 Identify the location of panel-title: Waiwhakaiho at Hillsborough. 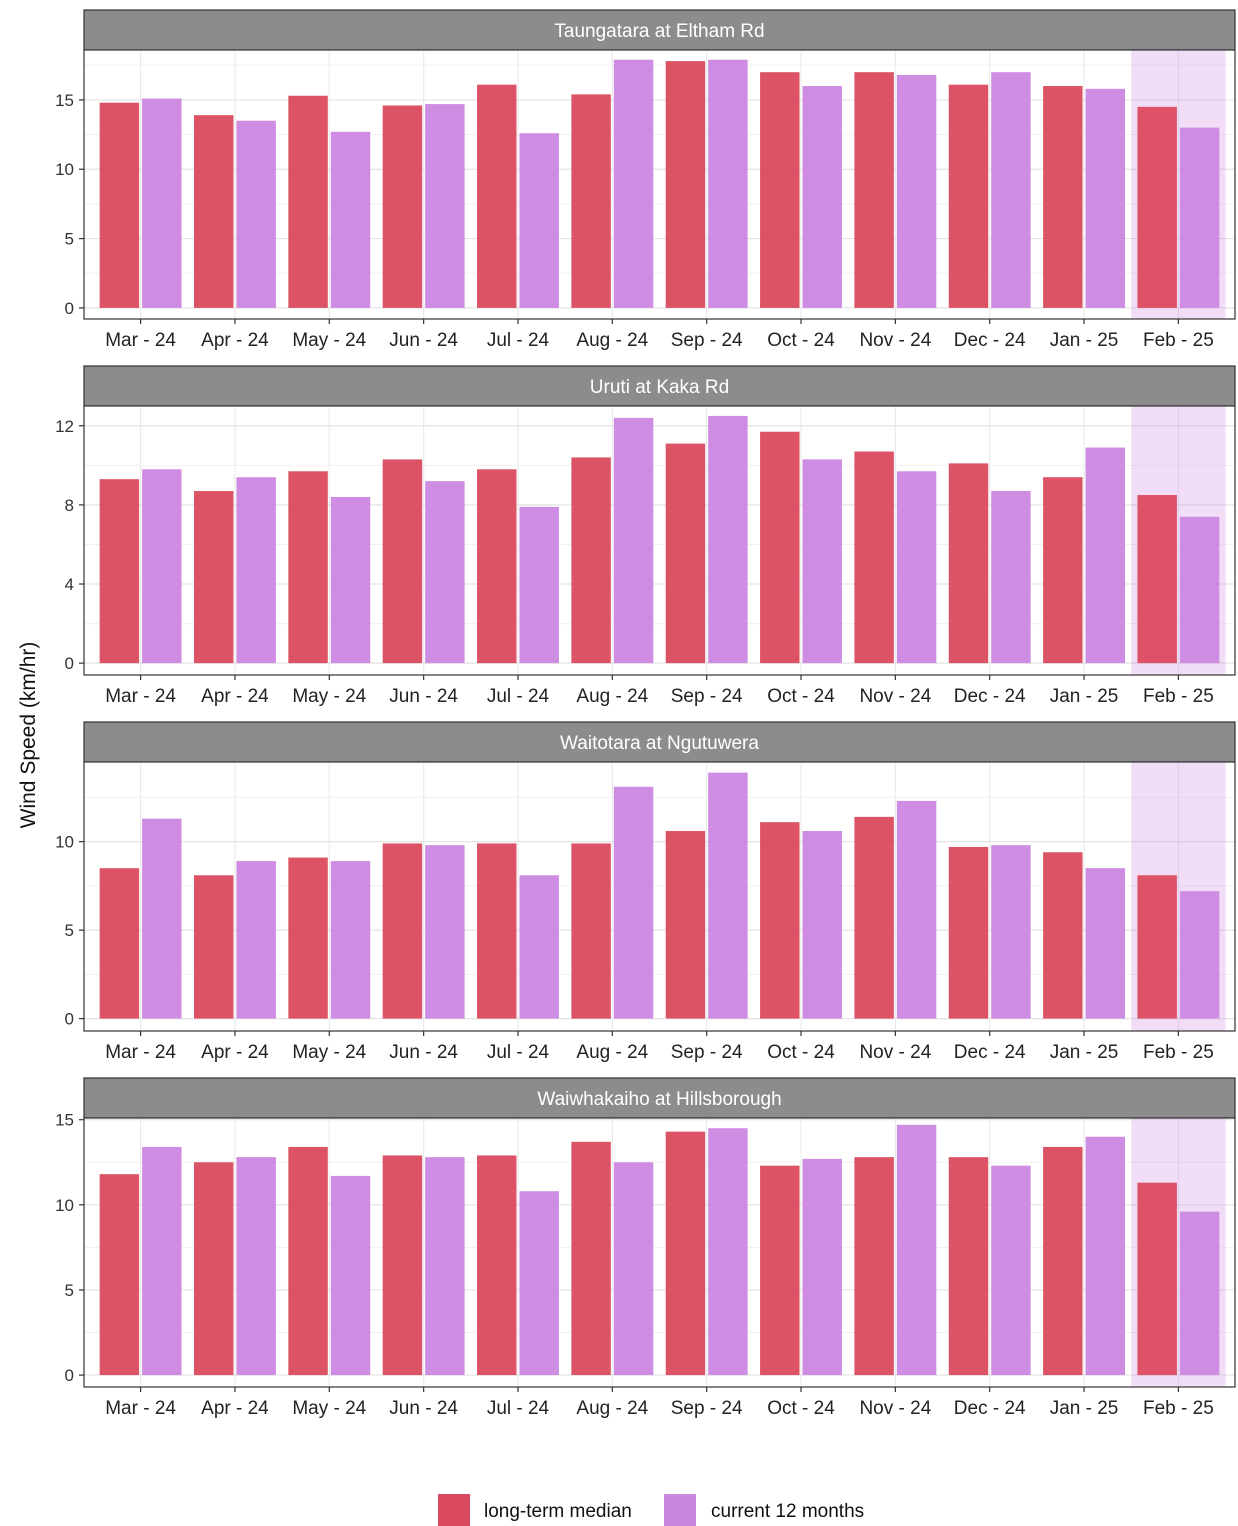
(659, 1099).